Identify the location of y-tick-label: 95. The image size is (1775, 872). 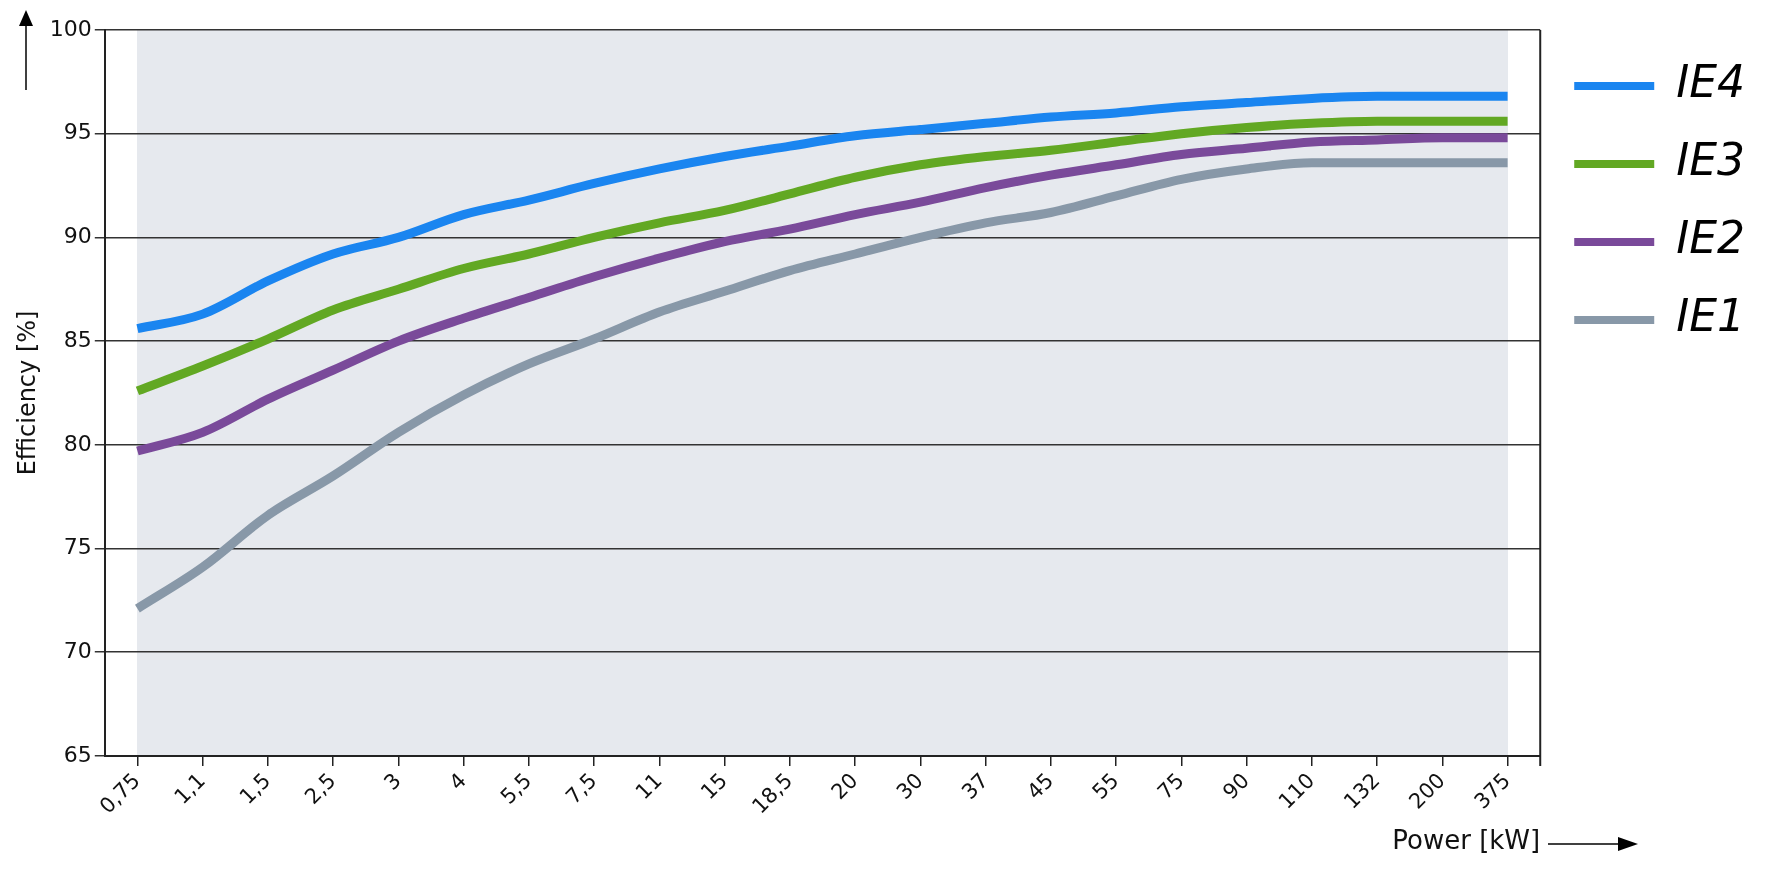
(77, 132).